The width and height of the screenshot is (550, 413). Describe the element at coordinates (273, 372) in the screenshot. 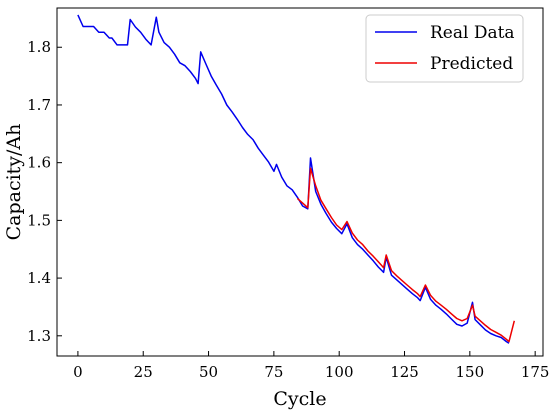

I see `x-tick-label: 75` at that location.